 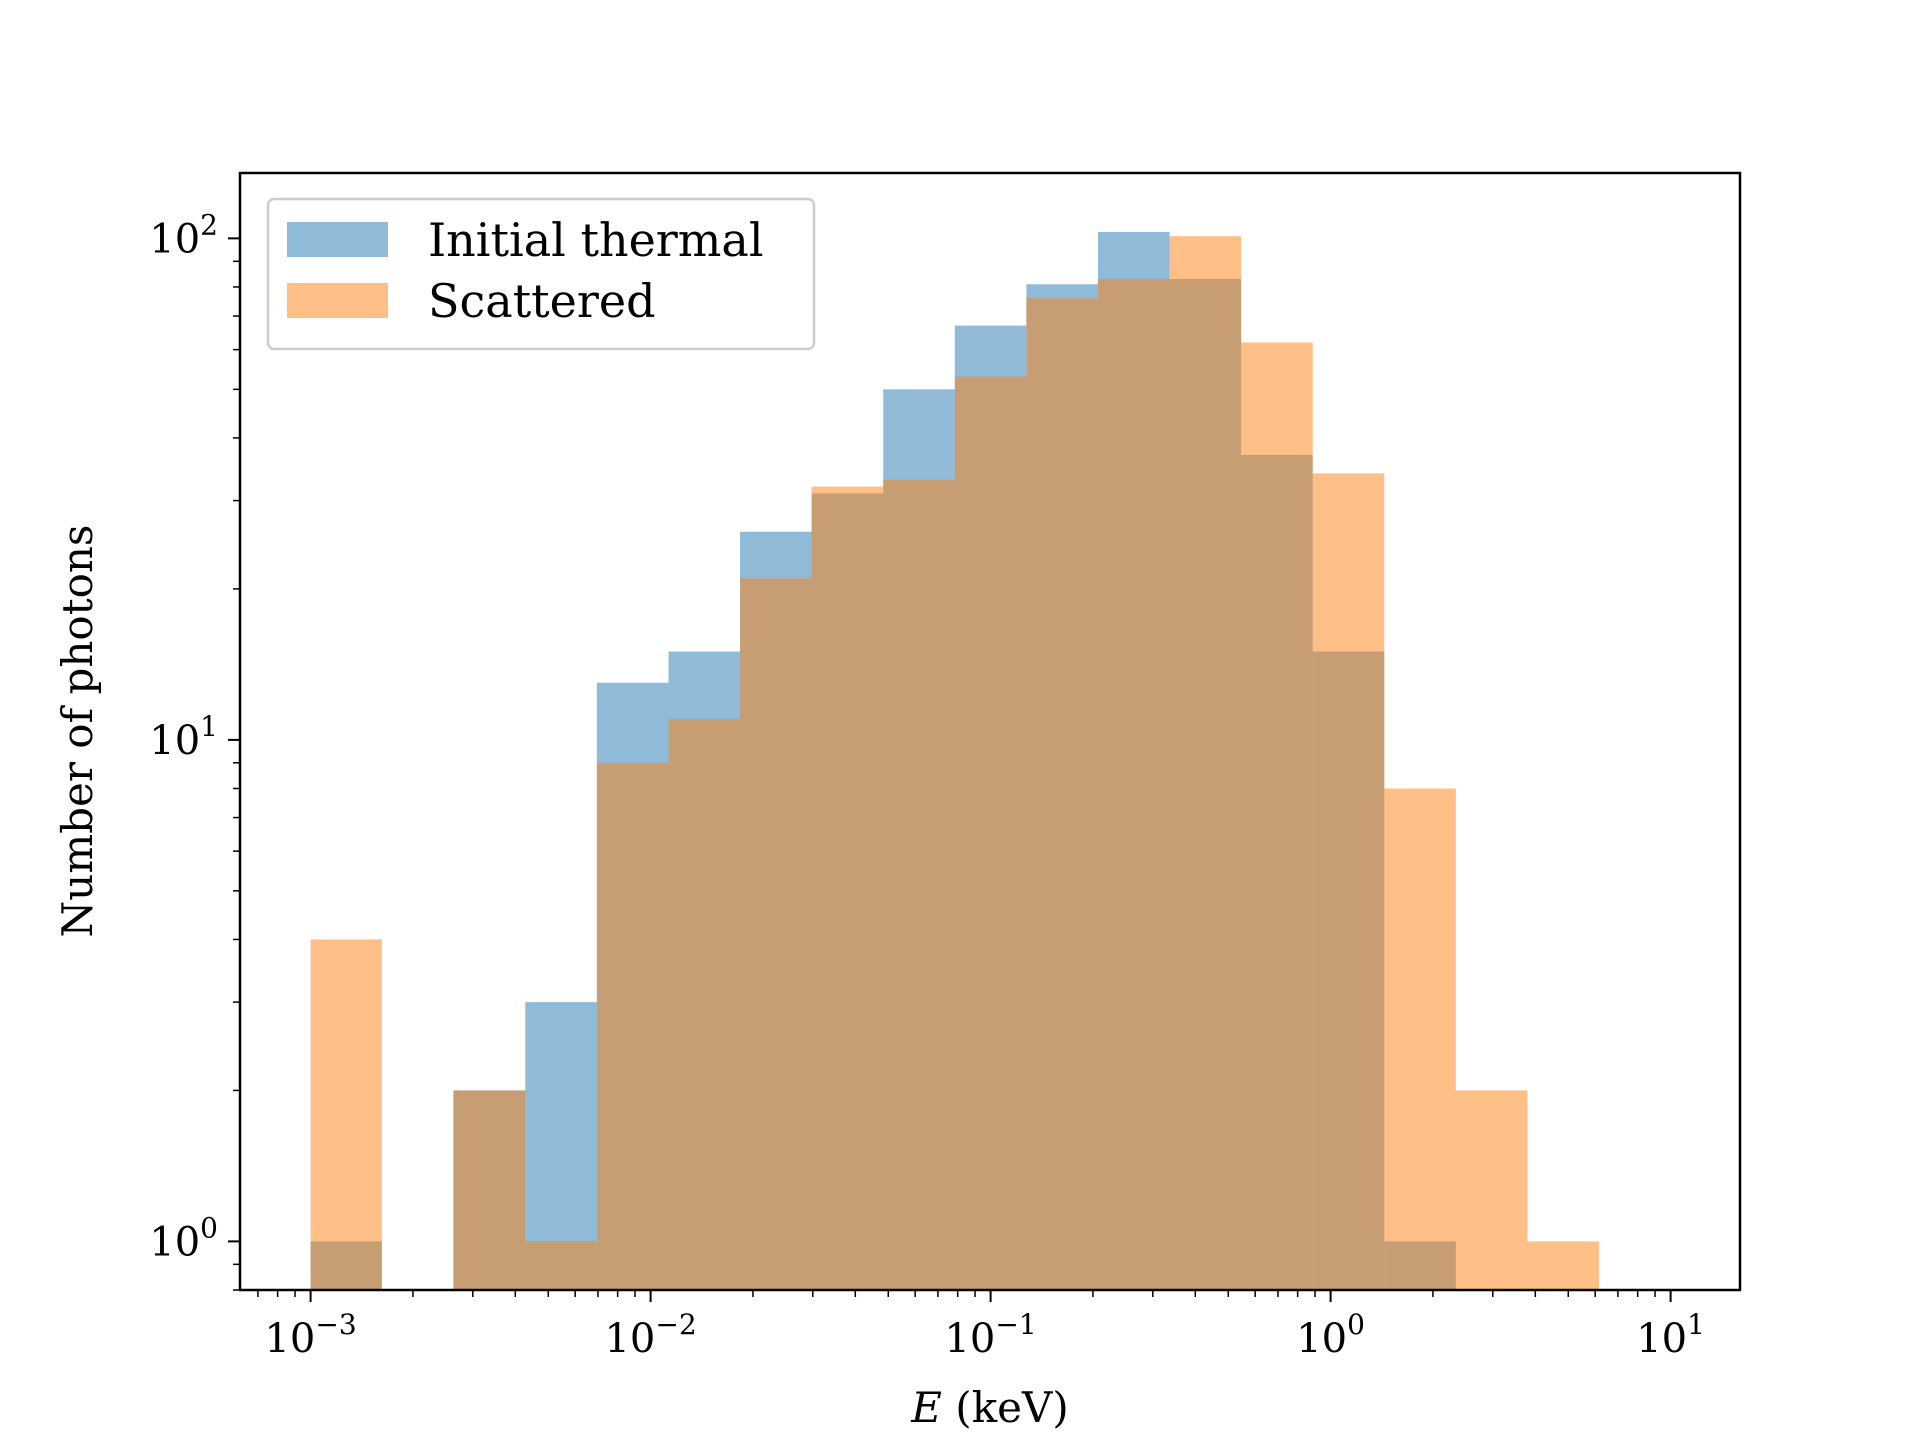 What do you see at coordinates (596, 240) in the screenshot?
I see `legend-label-initial-thermal: Initial thermal` at bounding box center [596, 240].